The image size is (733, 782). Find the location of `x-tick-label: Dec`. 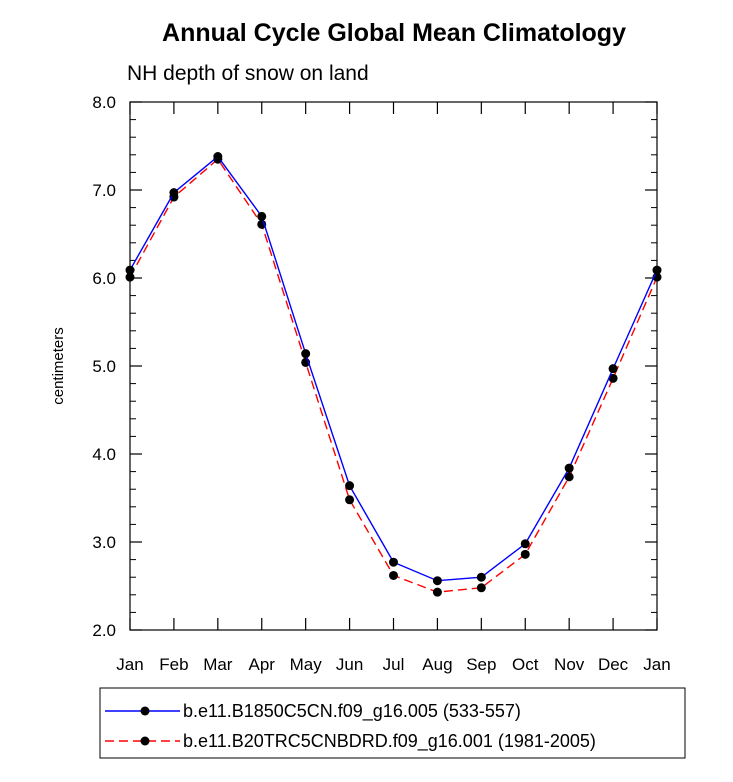

x-tick-label: Dec is located at coordinates (613, 664).